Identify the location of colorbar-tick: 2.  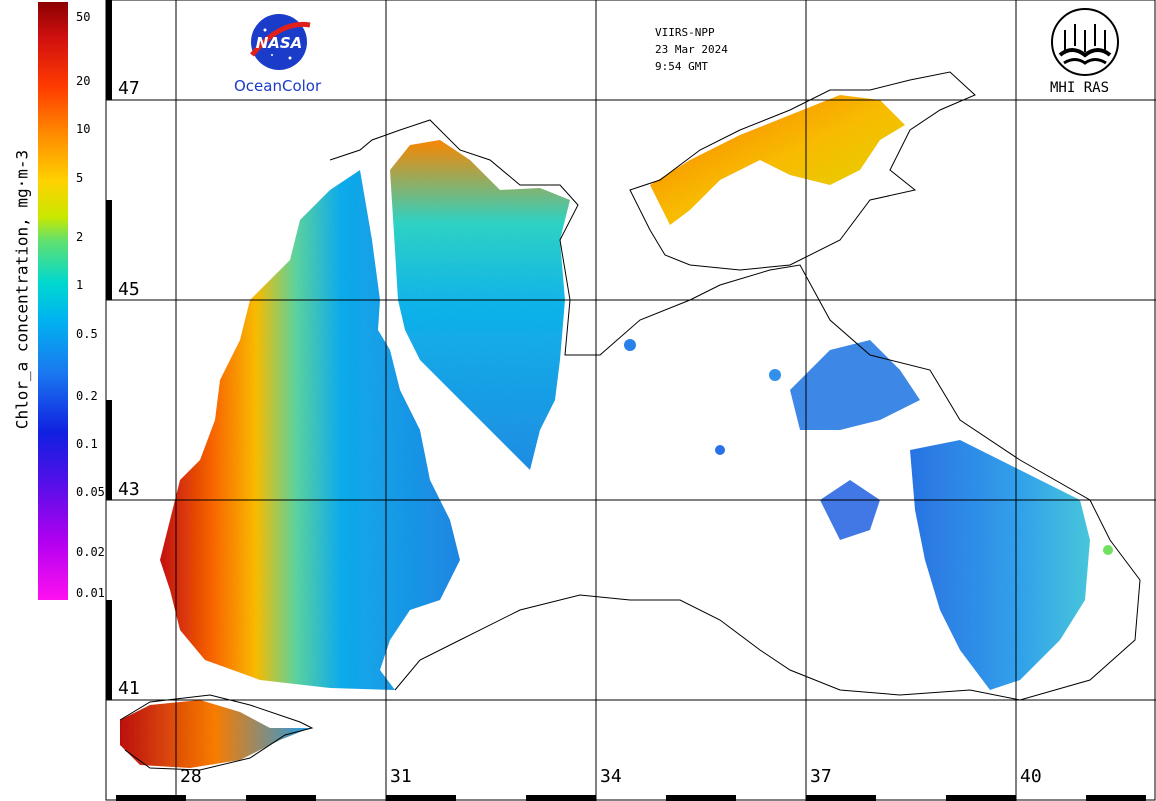
(80, 237).